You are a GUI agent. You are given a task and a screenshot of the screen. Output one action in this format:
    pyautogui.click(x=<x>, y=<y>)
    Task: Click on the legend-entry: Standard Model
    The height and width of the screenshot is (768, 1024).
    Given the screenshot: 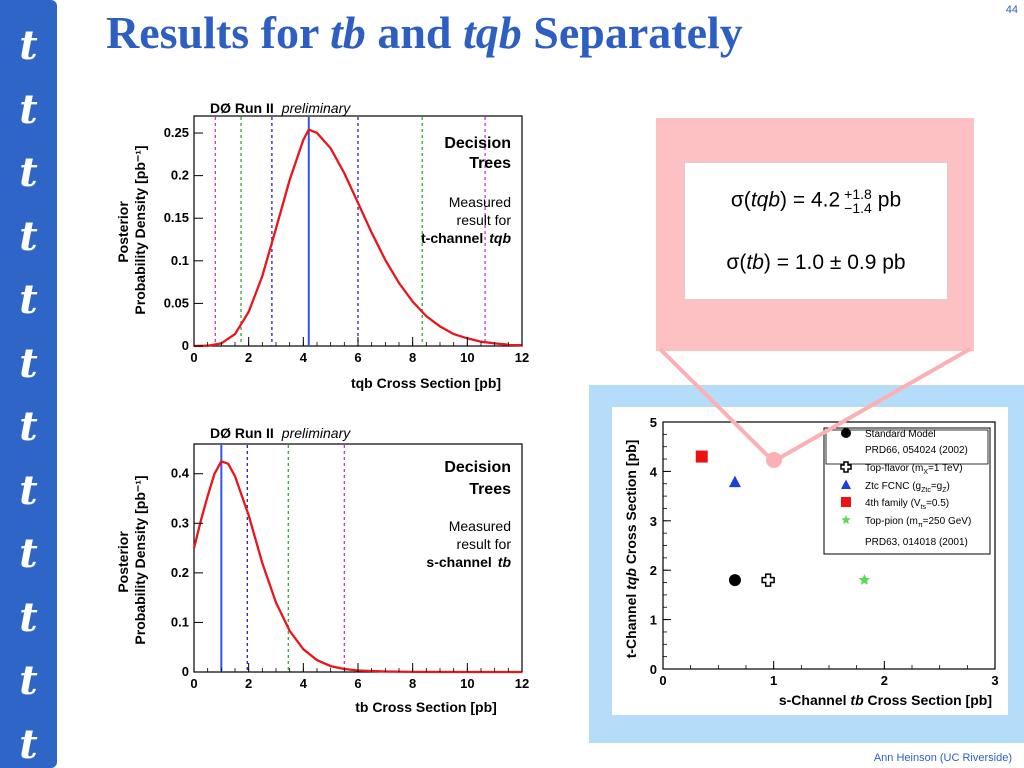 What is the action you would take?
    pyautogui.click(x=900, y=434)
    